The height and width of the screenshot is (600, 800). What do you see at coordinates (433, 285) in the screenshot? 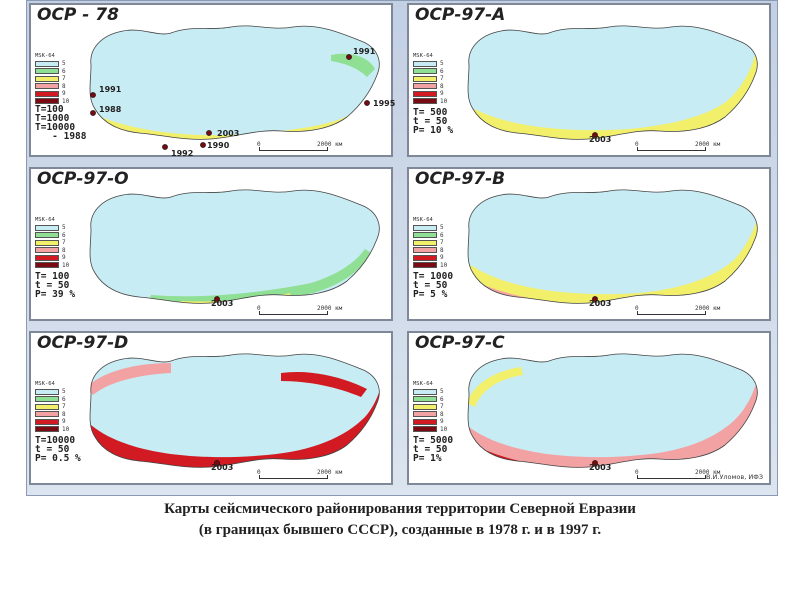
I see `map-parameters: T= 1000 t = 50 P= 5 %` at bounding box center [433, 285].